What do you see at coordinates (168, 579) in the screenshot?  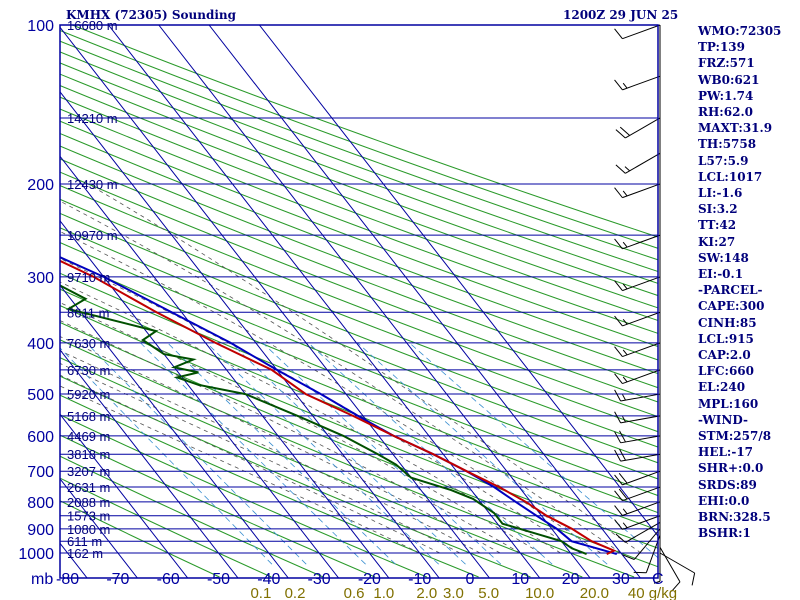 I see `temperature-label: -60` at bounding box center [168, 579].